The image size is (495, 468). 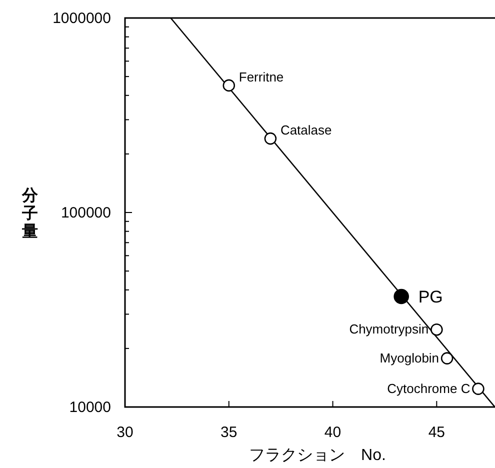 What do you see at coordinates (389, 329) in the screenshot?
I see `annotation: Chymotrypsin` at bounding box center [389, 329].